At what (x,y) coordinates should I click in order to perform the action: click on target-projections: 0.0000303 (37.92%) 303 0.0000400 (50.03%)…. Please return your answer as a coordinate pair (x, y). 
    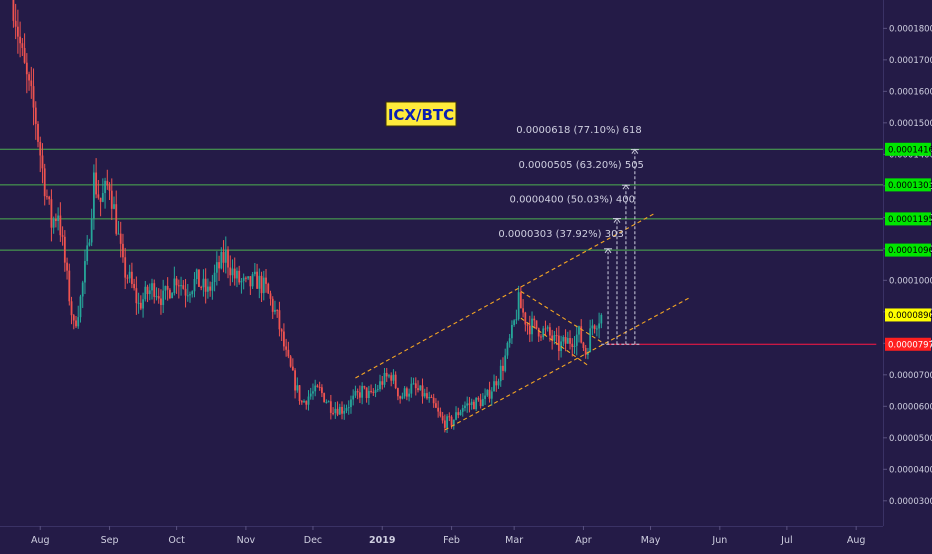
    Looking at the image, I should click on (571, 235).